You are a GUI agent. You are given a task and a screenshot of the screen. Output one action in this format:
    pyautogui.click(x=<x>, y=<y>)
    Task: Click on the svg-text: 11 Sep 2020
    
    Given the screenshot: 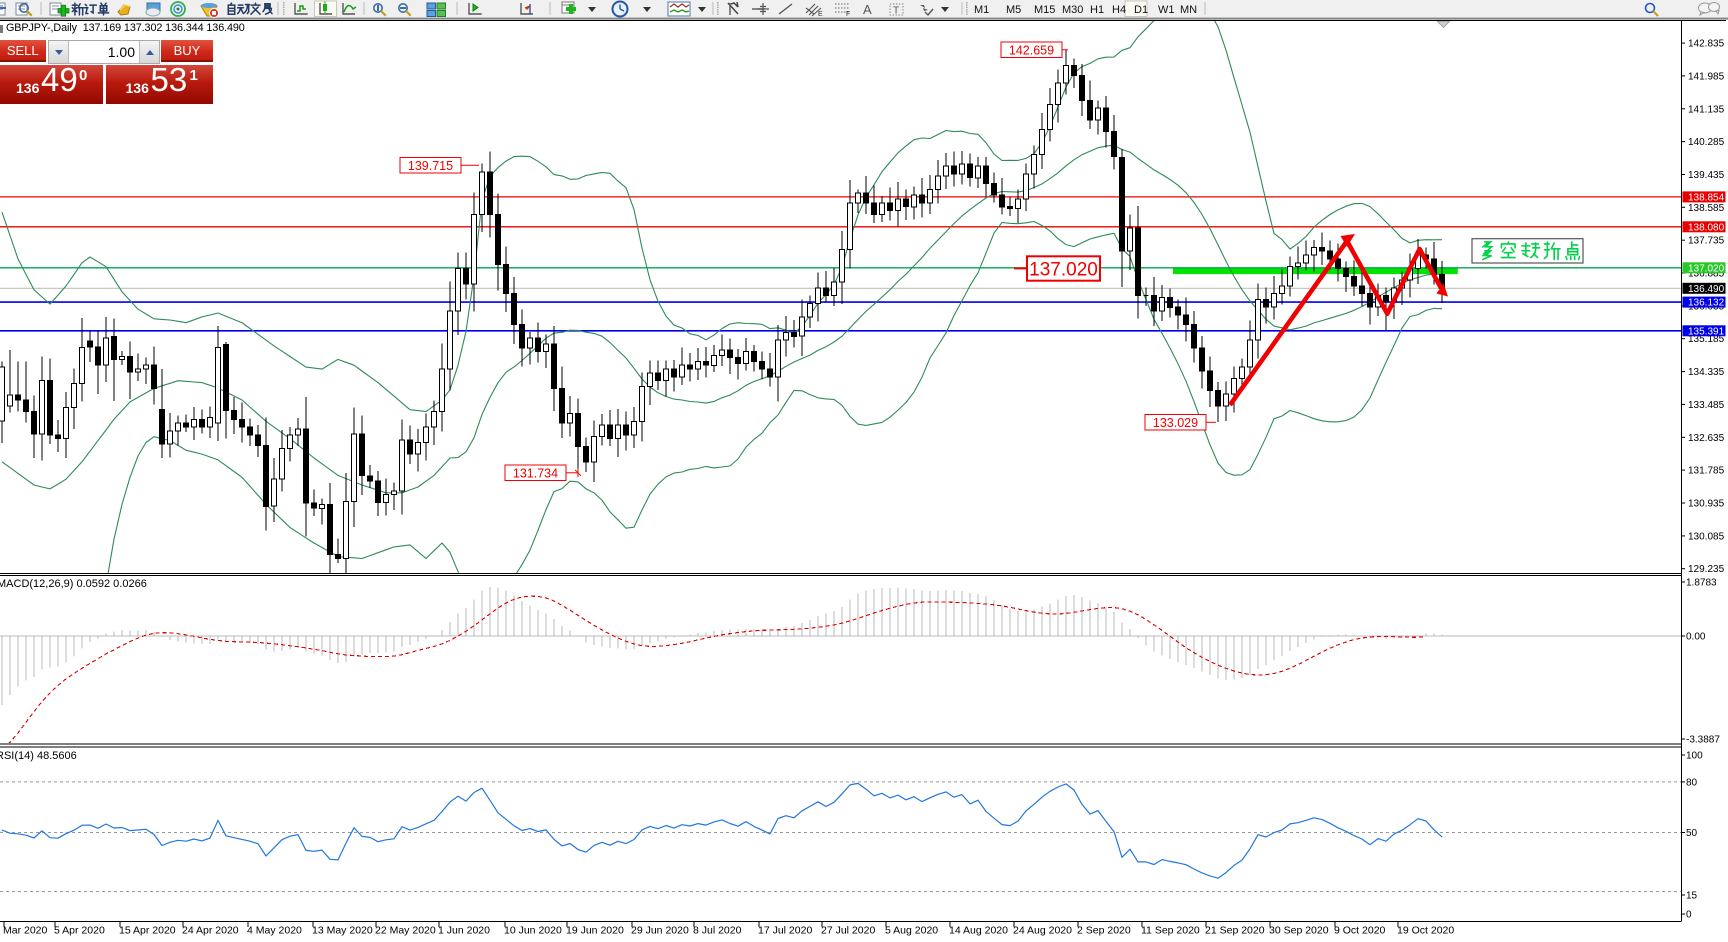 What is the action you would take?
    pyautogui.click(x=1170, y=931)
    